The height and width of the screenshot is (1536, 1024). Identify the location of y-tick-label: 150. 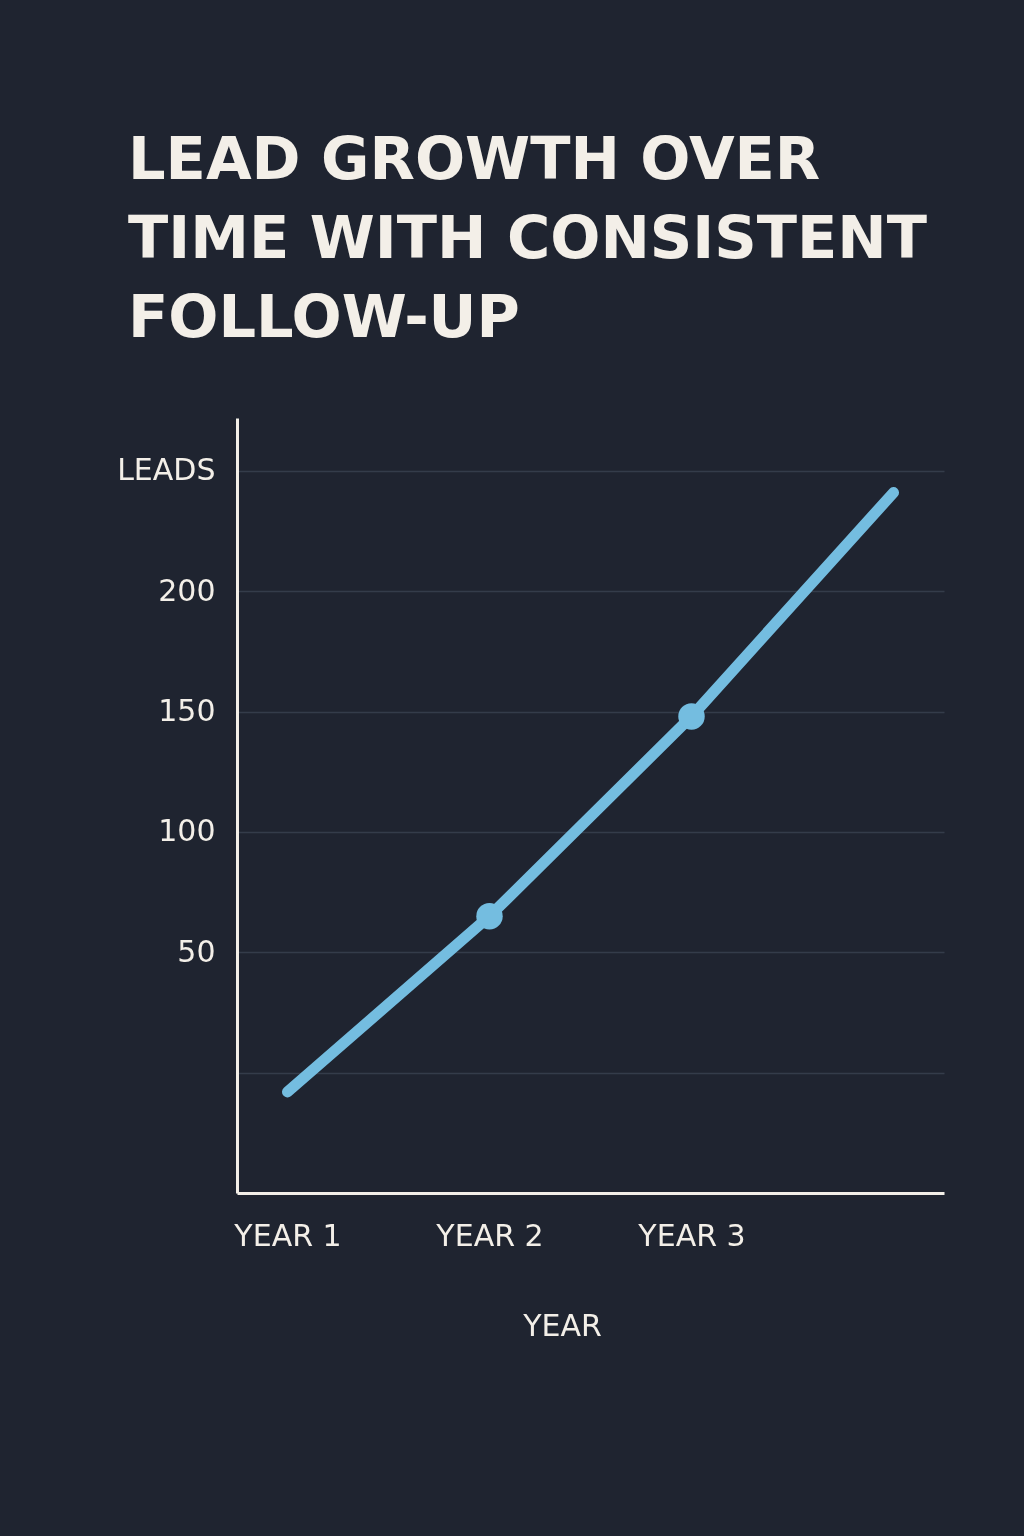
(187, 711).